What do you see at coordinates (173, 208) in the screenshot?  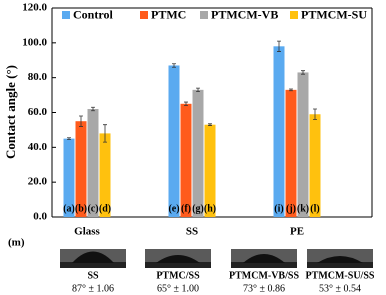 I see `bar-label: (e)` at bounding box center [173, 208].